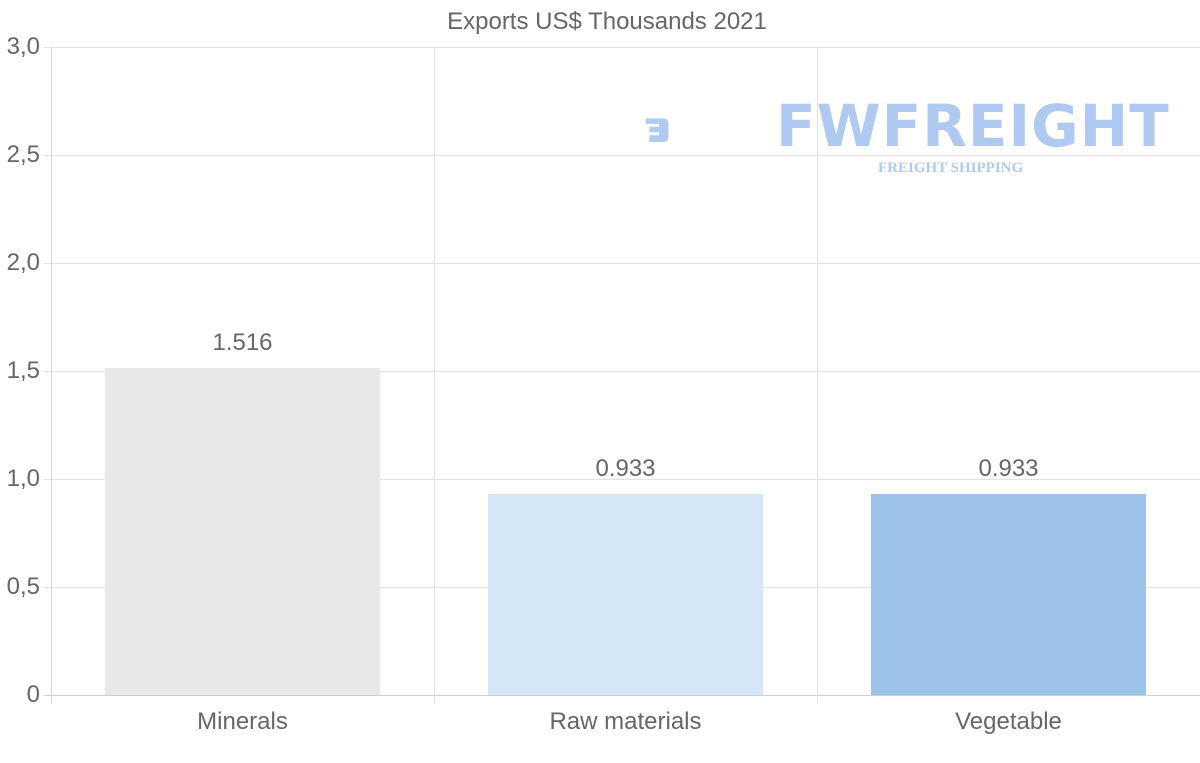 The image size is (1200, 763). I want to click on fwfreight-logo-icon, so click(657, 130).